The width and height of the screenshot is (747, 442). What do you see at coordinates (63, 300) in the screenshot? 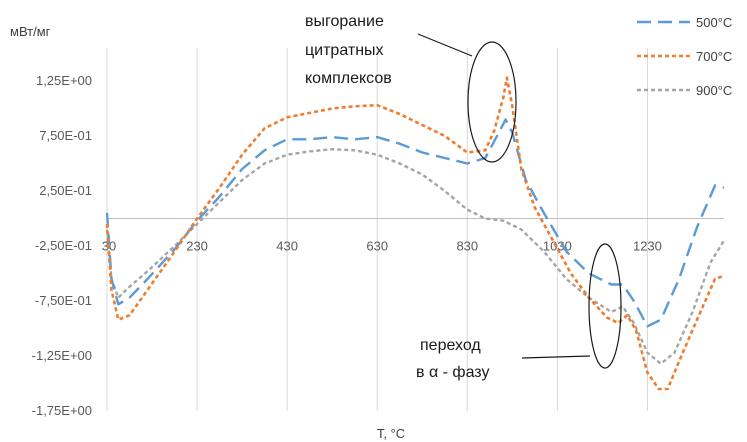
I see `y-tick-label: -7,50E-01` at bounding box center [63, 300].